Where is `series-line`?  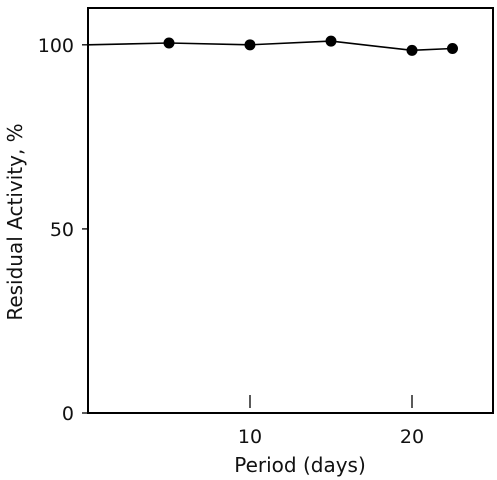
series-line is located at coordinates (270, 46).